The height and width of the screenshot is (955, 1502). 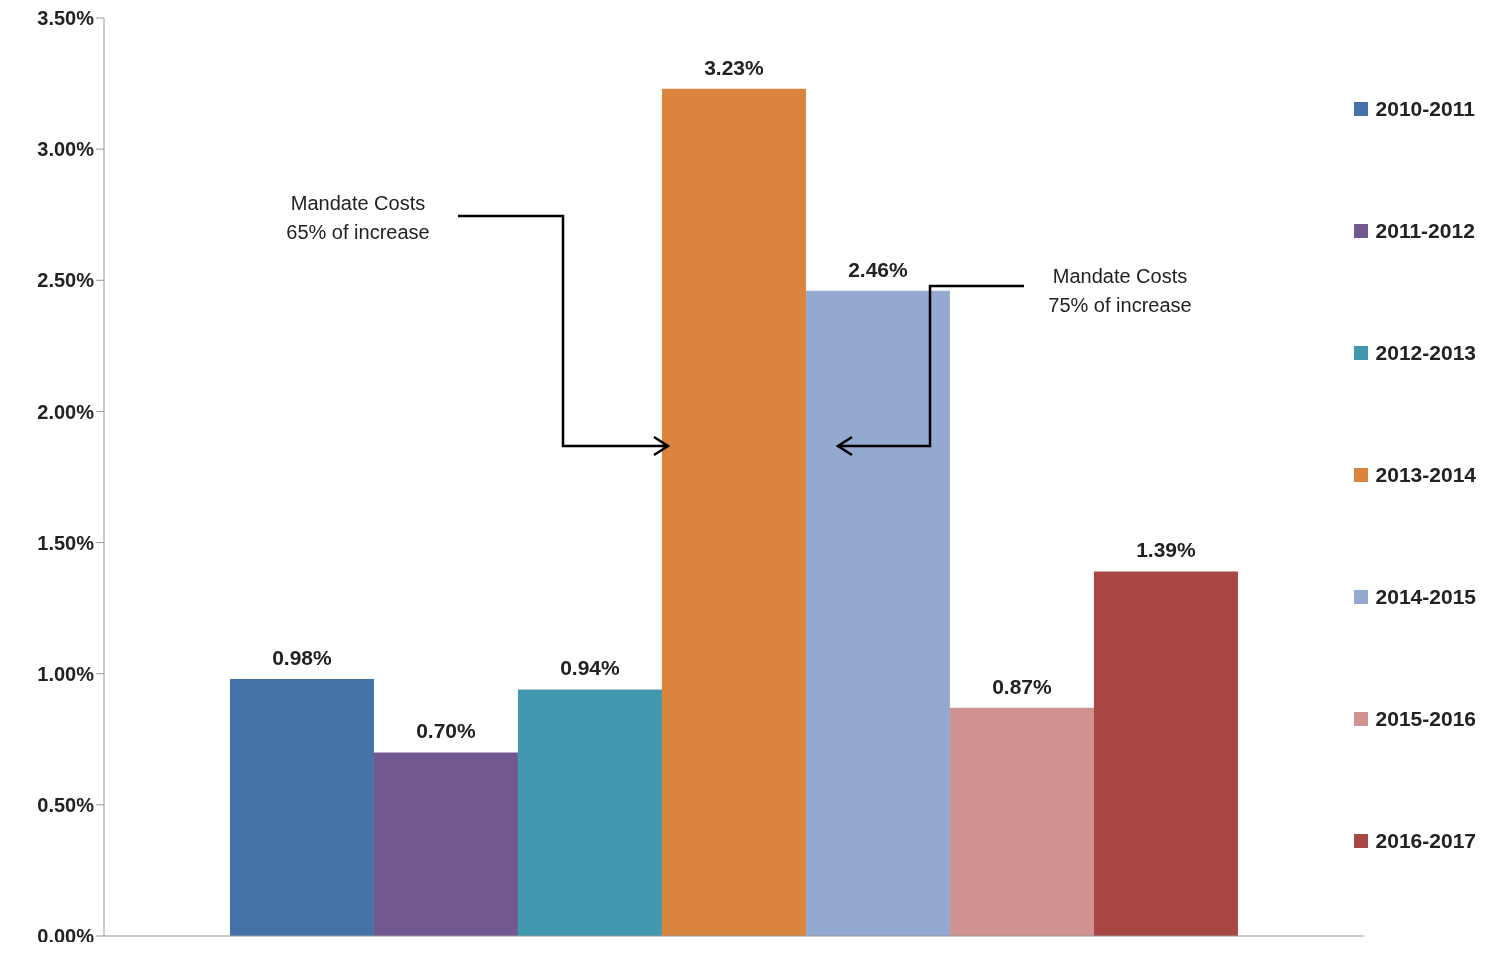 What do you see at coordinates (1425, 109) in the screenshot?
I see `legend-label: 2010-2011` at bounding box center [1425, 109].